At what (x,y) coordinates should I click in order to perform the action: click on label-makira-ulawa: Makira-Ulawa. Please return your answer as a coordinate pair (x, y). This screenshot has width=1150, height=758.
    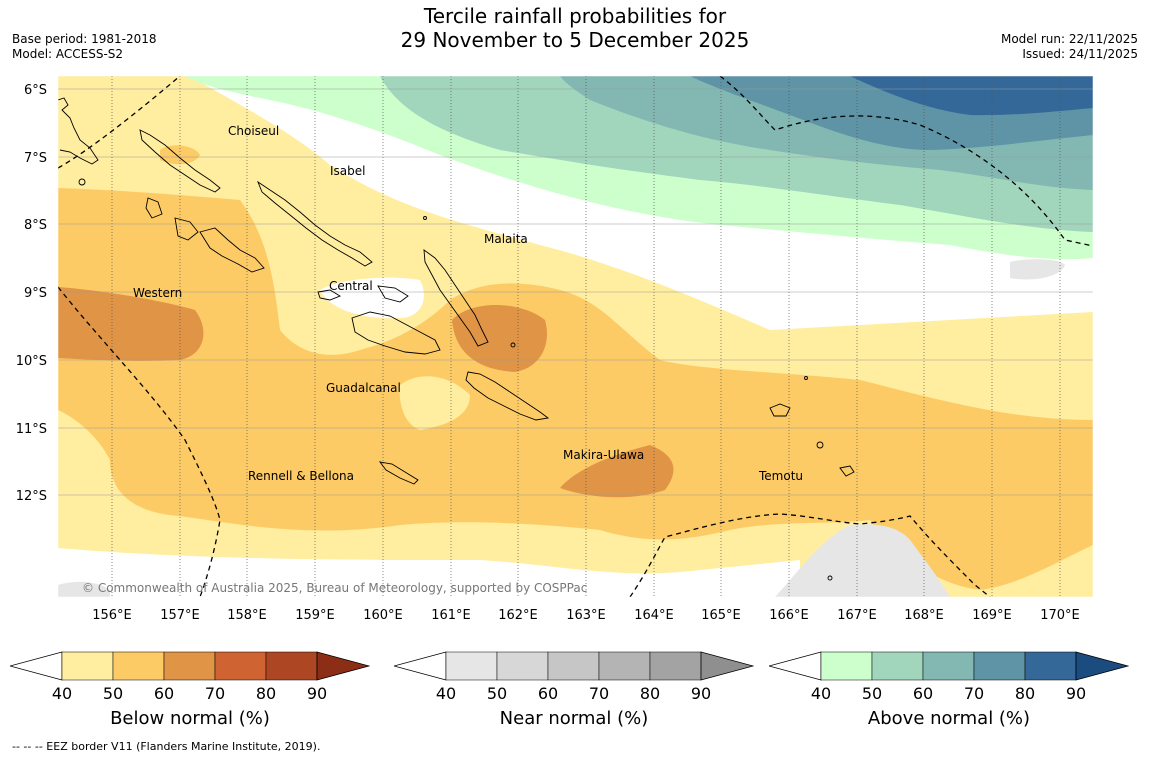
    Looking at the image, I should click on (603, 455).